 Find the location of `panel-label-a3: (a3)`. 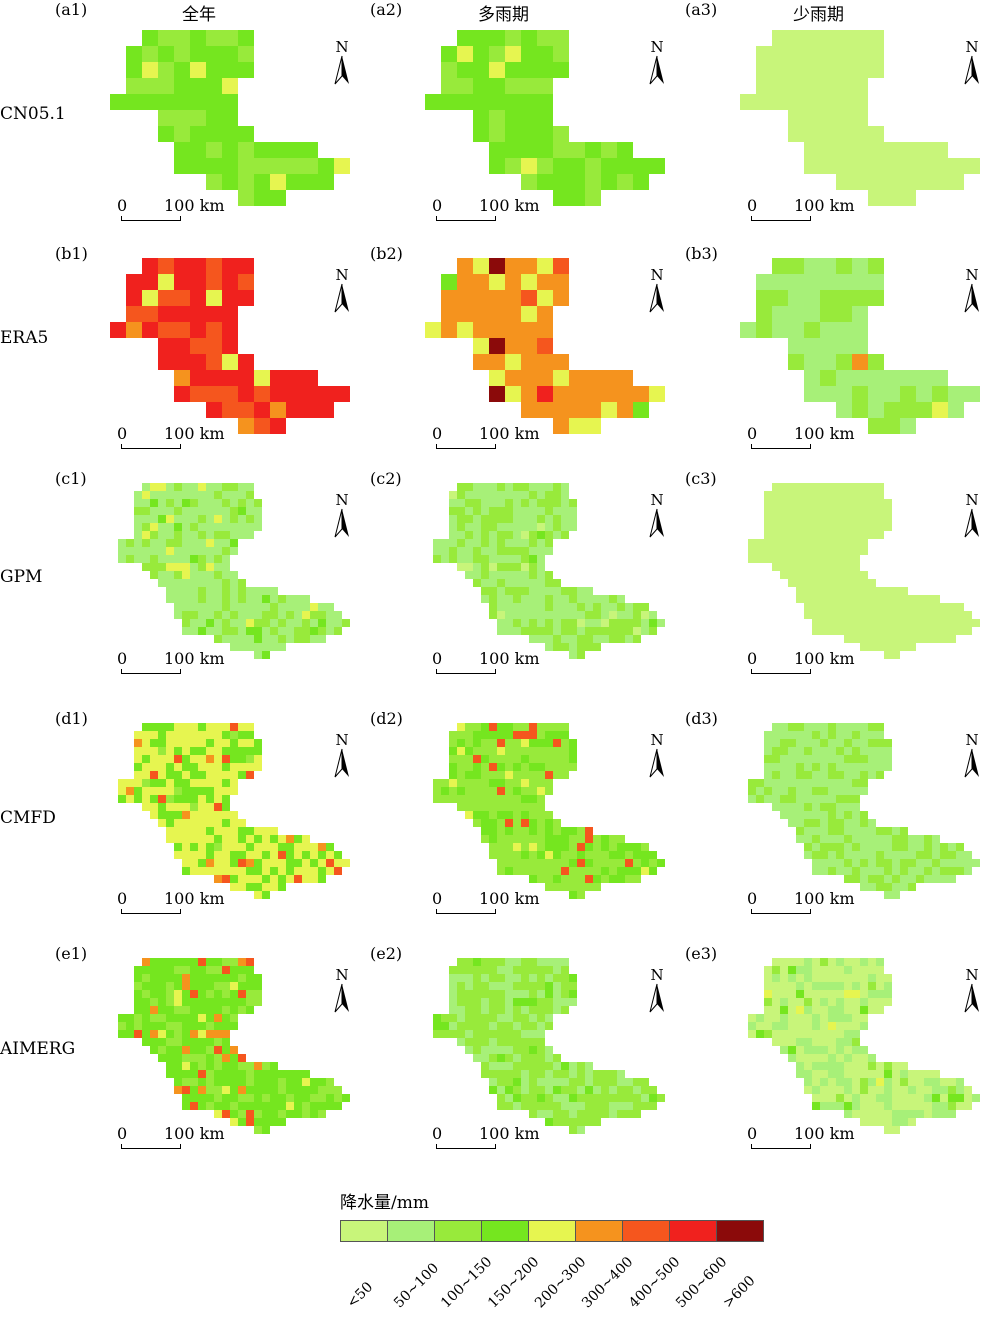

panel-label-a3: (a3) is located at coordinates (701, 9).